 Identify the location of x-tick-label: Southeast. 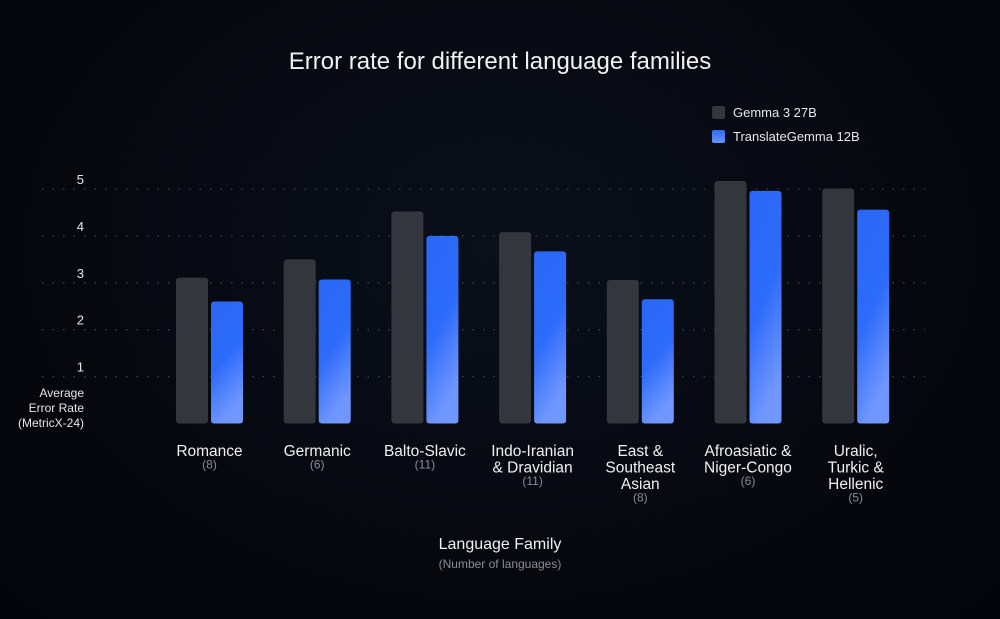
(640, 468).